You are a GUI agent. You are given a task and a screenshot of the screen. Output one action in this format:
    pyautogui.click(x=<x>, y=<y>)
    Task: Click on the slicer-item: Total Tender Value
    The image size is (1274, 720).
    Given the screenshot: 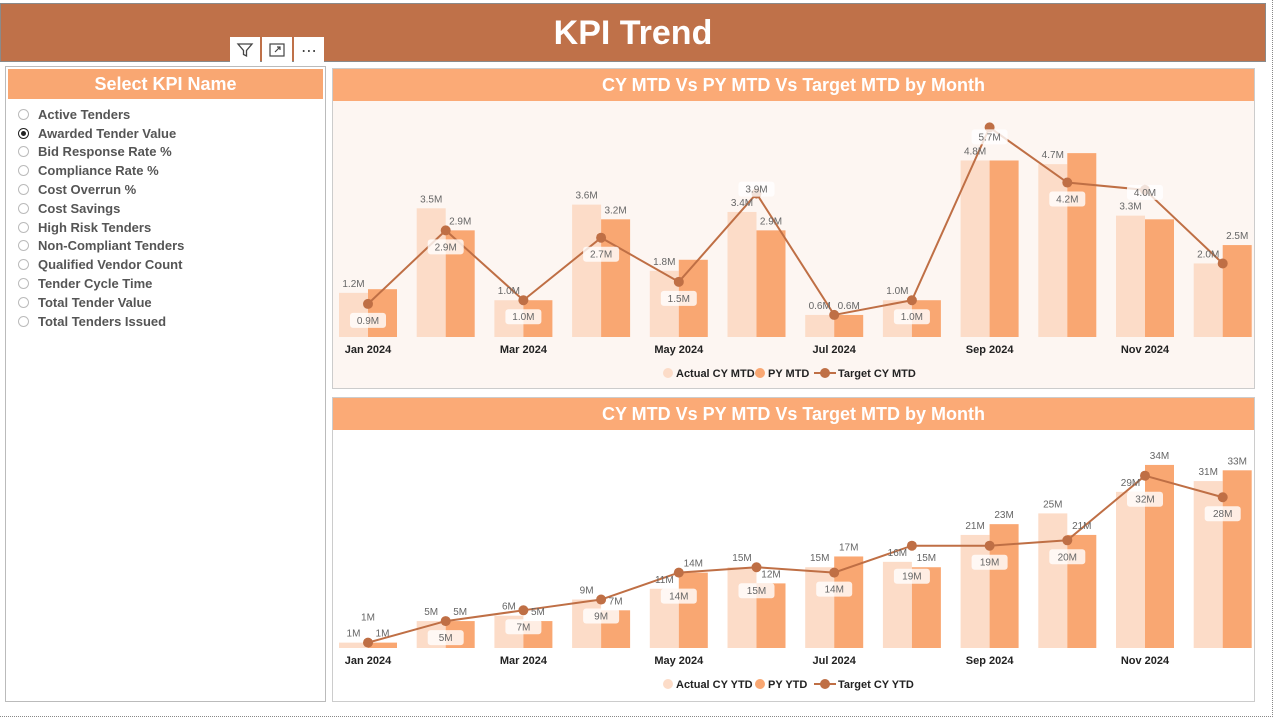 What is the action you would take?
    pyautogui.click(x=171, y=302)
    